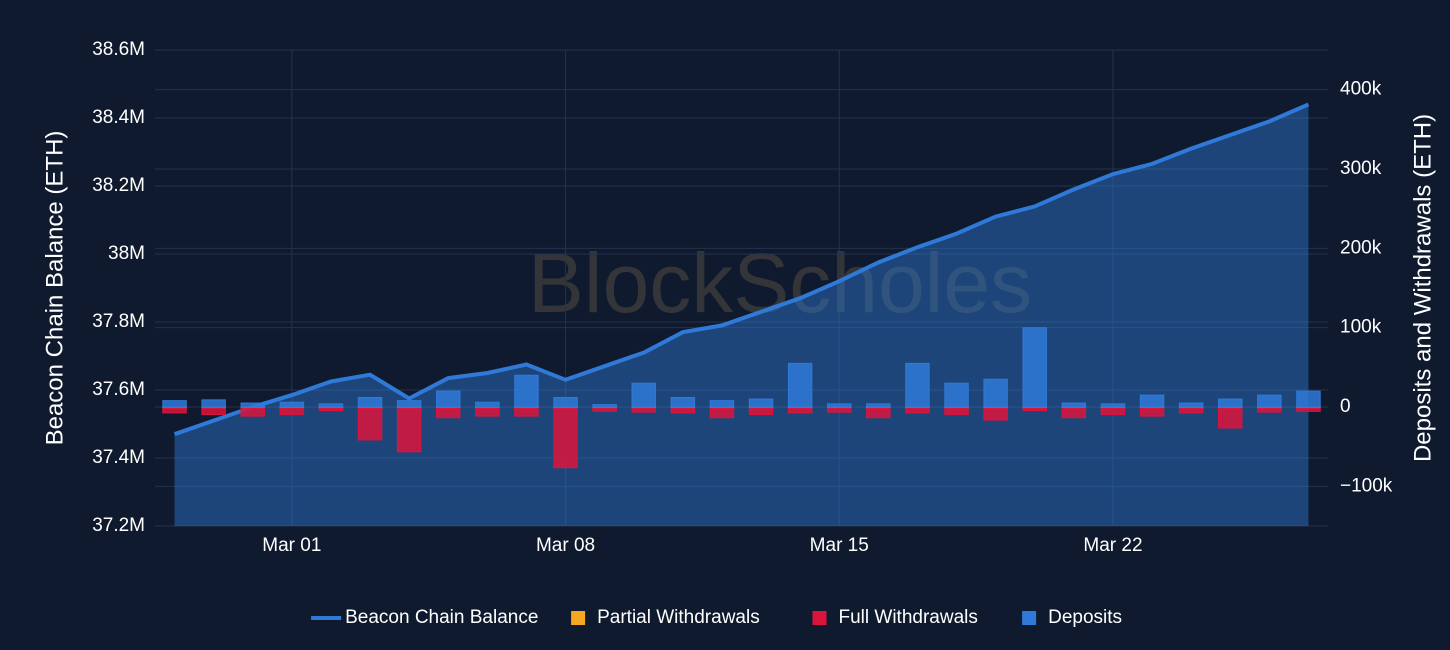 The height and width of the screenshot is (650, 1450). Describe the element at coordinates (1112, 545) in the screenshot. I see `x-tick-label: Mar 22` at that location.